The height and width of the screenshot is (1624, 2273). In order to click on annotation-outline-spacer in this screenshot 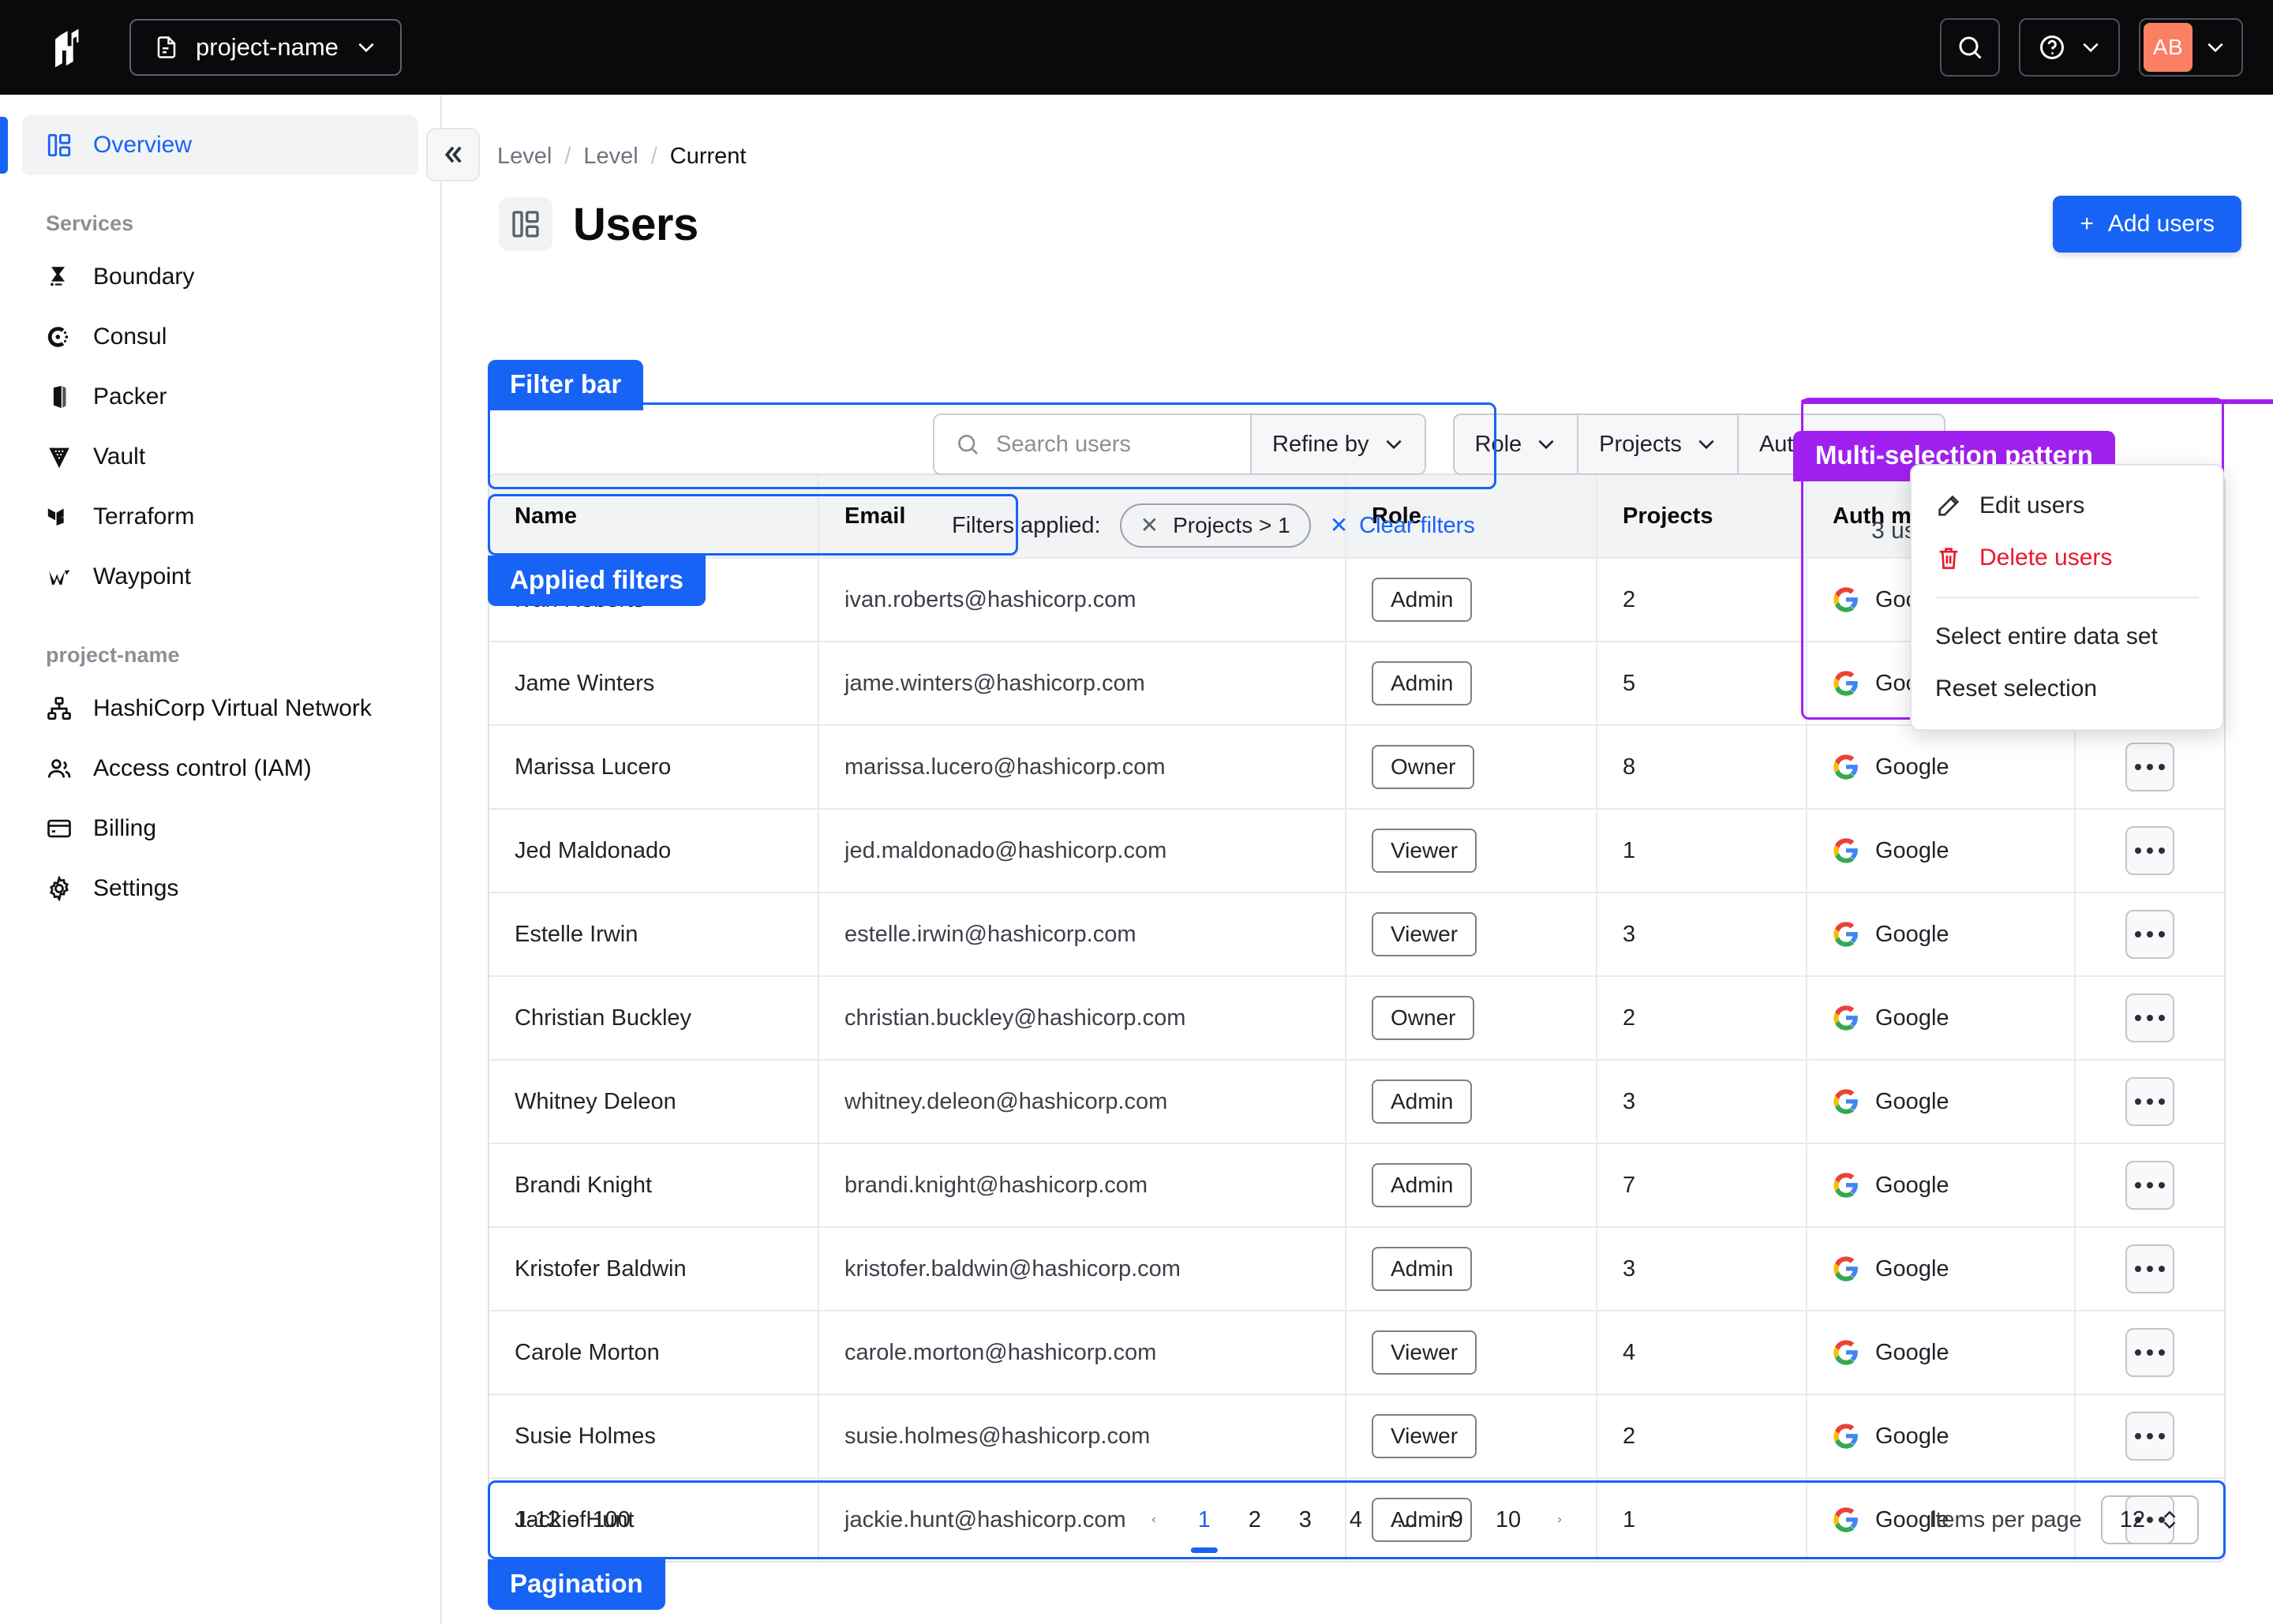, I will do `click(2037, 401)`.